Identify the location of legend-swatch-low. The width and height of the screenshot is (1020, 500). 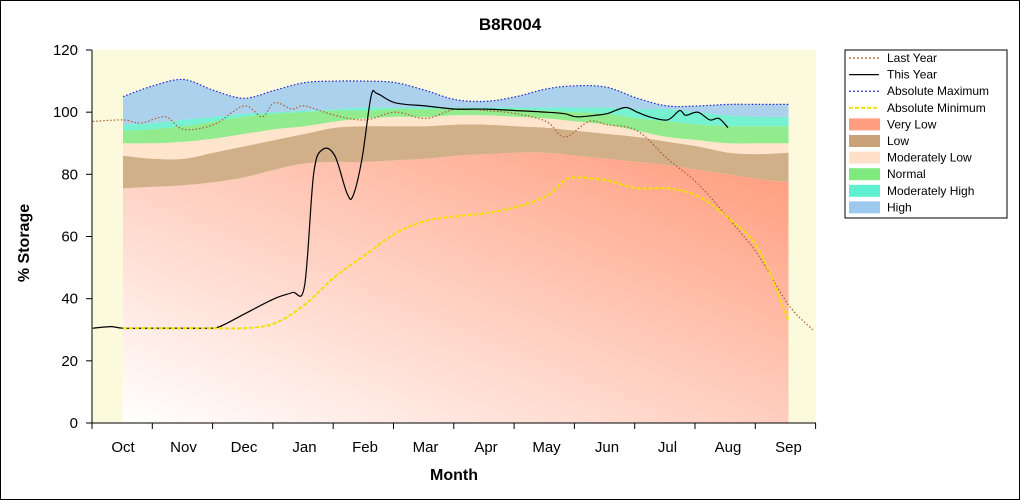
(864, 141).